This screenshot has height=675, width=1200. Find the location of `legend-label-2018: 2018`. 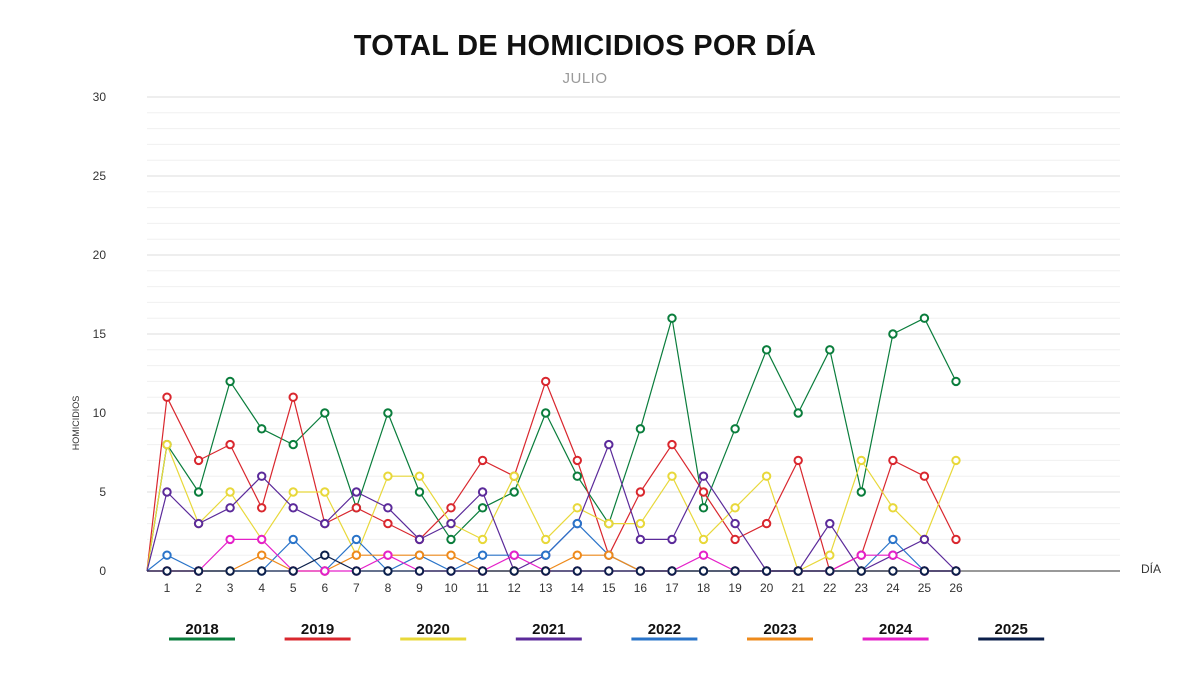

legend-label-2018: 2018 is located at coordinates (201, 629).